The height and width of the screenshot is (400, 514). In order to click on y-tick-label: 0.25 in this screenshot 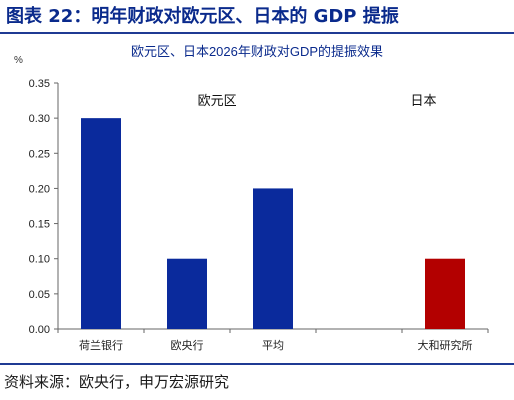, I will do `click(39, 154)`.